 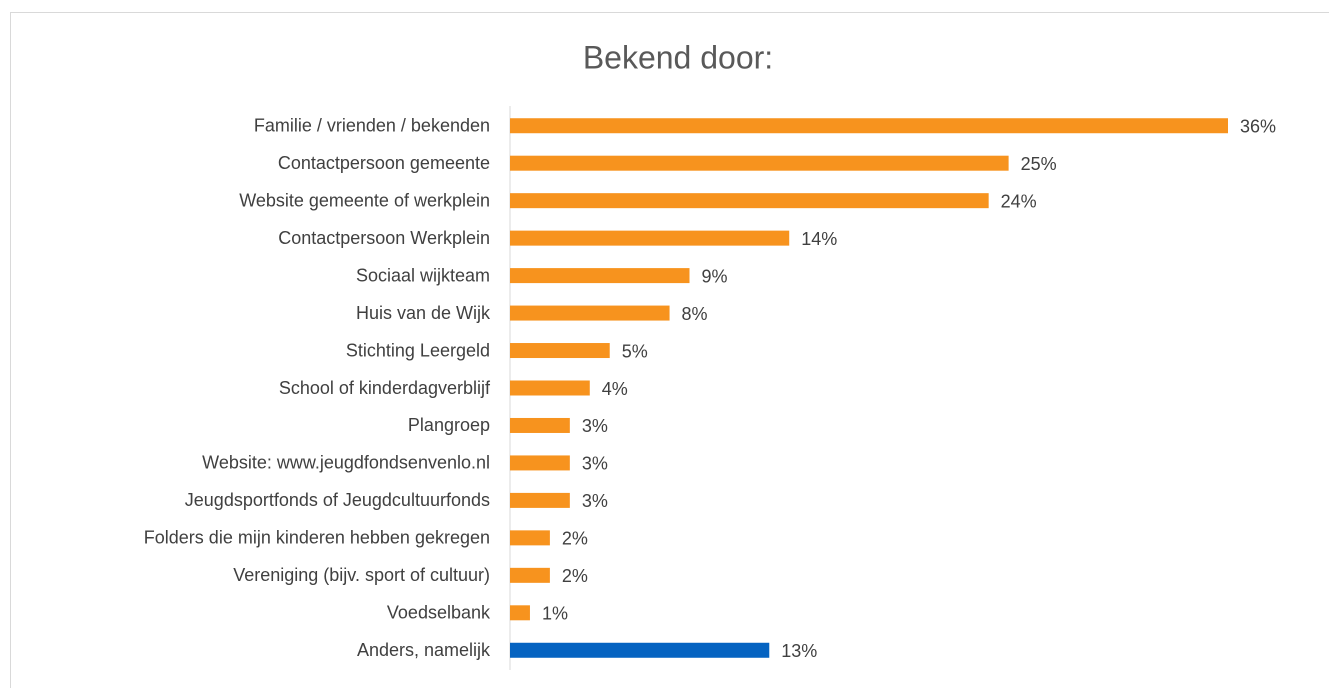 What do you see at coordinates (1258, 126) in the screenshot?
I see `value-label: 36%` at bounding box center [1258, 126].